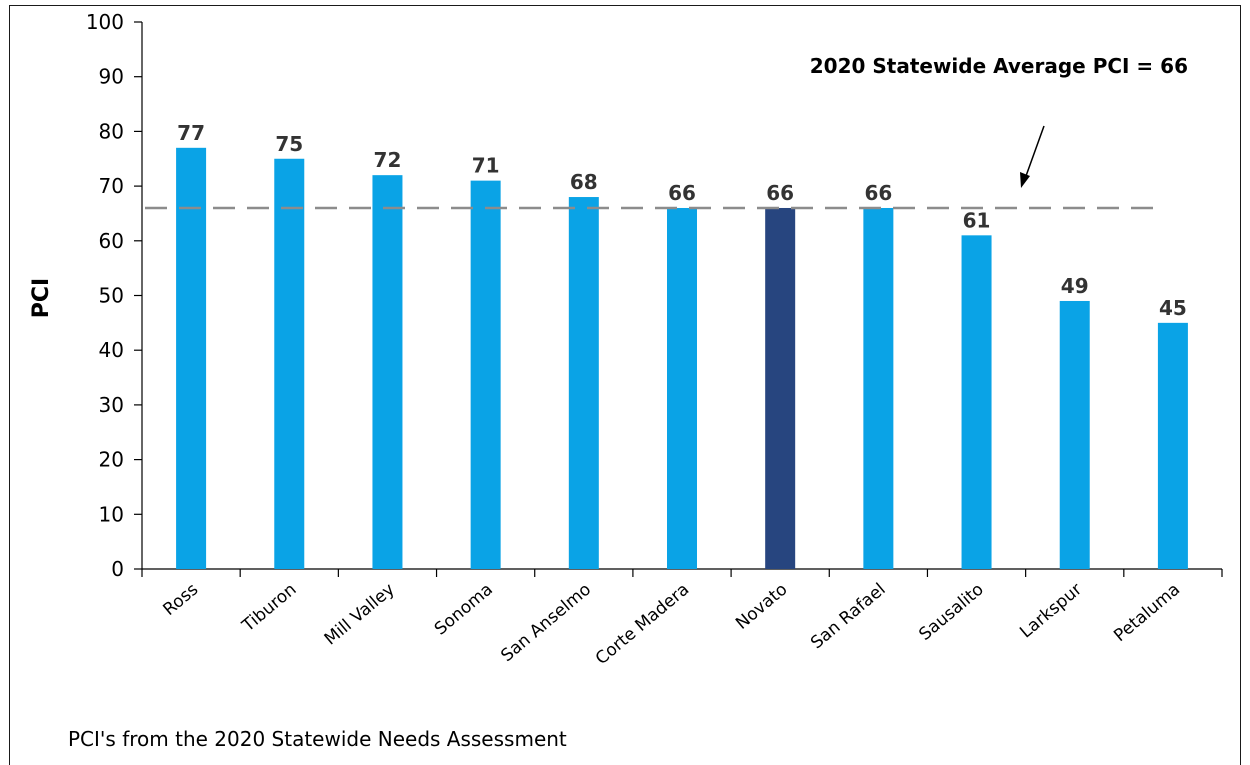 The width and height of the screenshot is (1250, 765). I want to click on bar-larkspur, so click(1074, 434).